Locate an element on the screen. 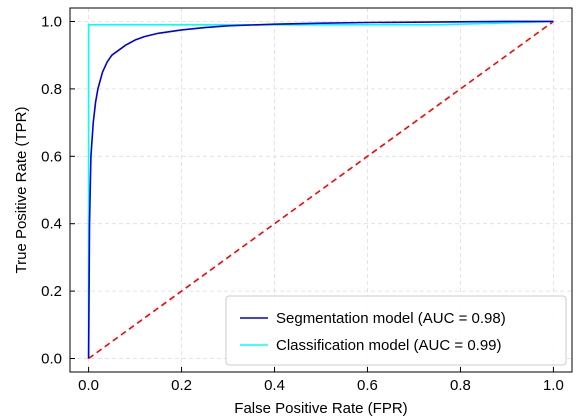 This screenshot has height=420, width=576. legend-label: Classification model (AUC = 0.99) is located at coordinates (389, 345).